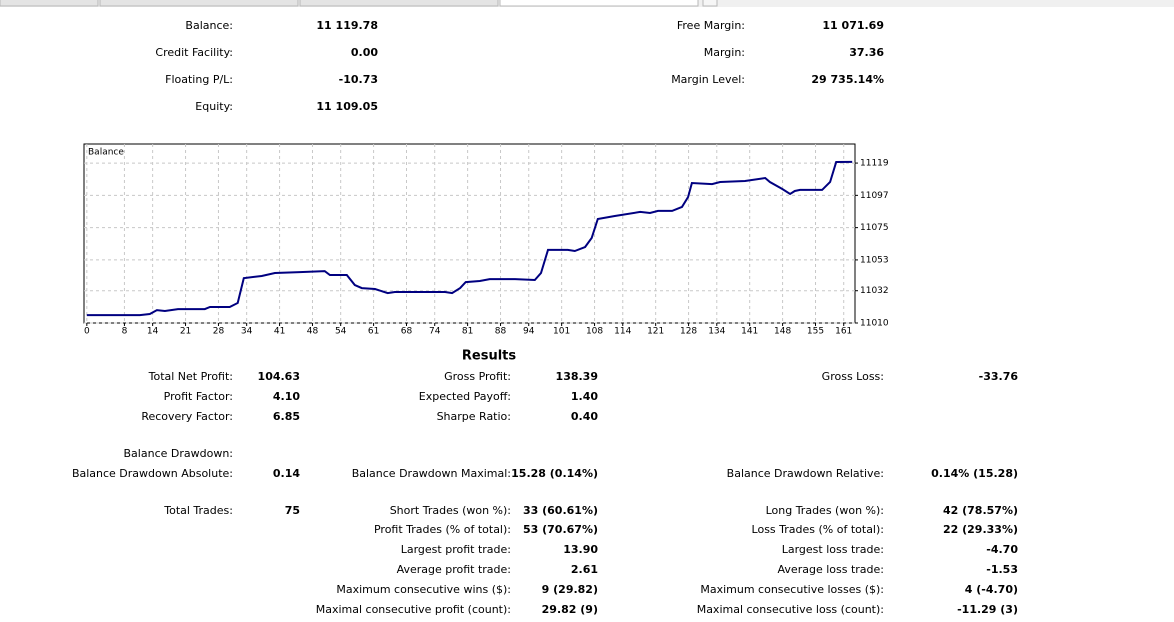 This screenshot has height=622, width=1174. Describe the element at coordinates (279, 376) in the screenshot. I see `result-value: 104.63` at that location.